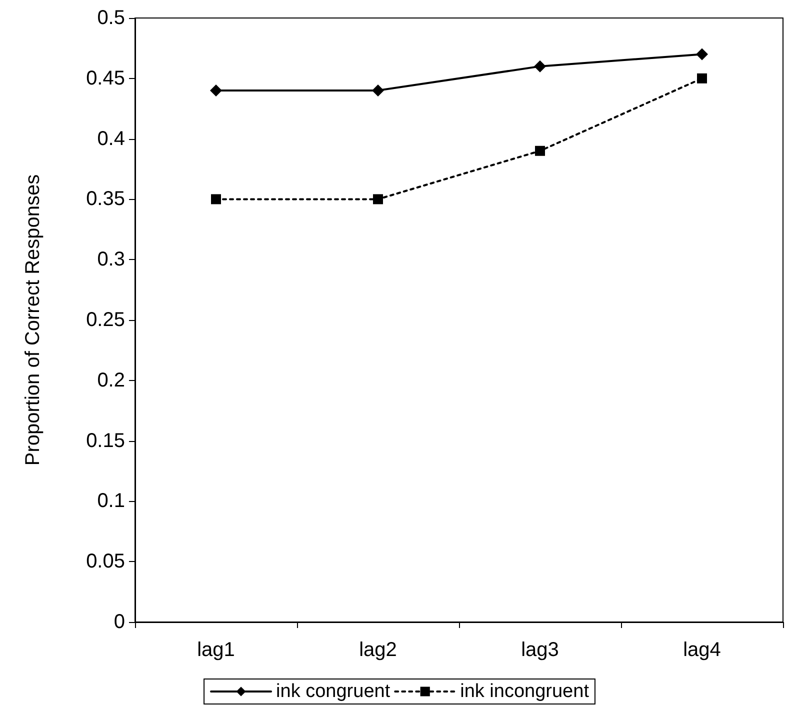 The height and width of the screenshot is (712, 799). I want to click on x-tick-label: lag4, so click(702, 650).